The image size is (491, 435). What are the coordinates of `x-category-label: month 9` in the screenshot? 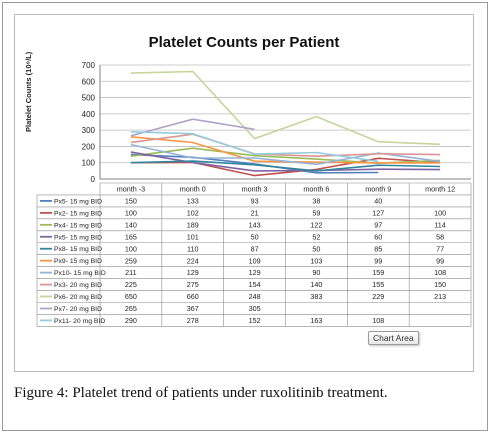 It's located at (378, 189).